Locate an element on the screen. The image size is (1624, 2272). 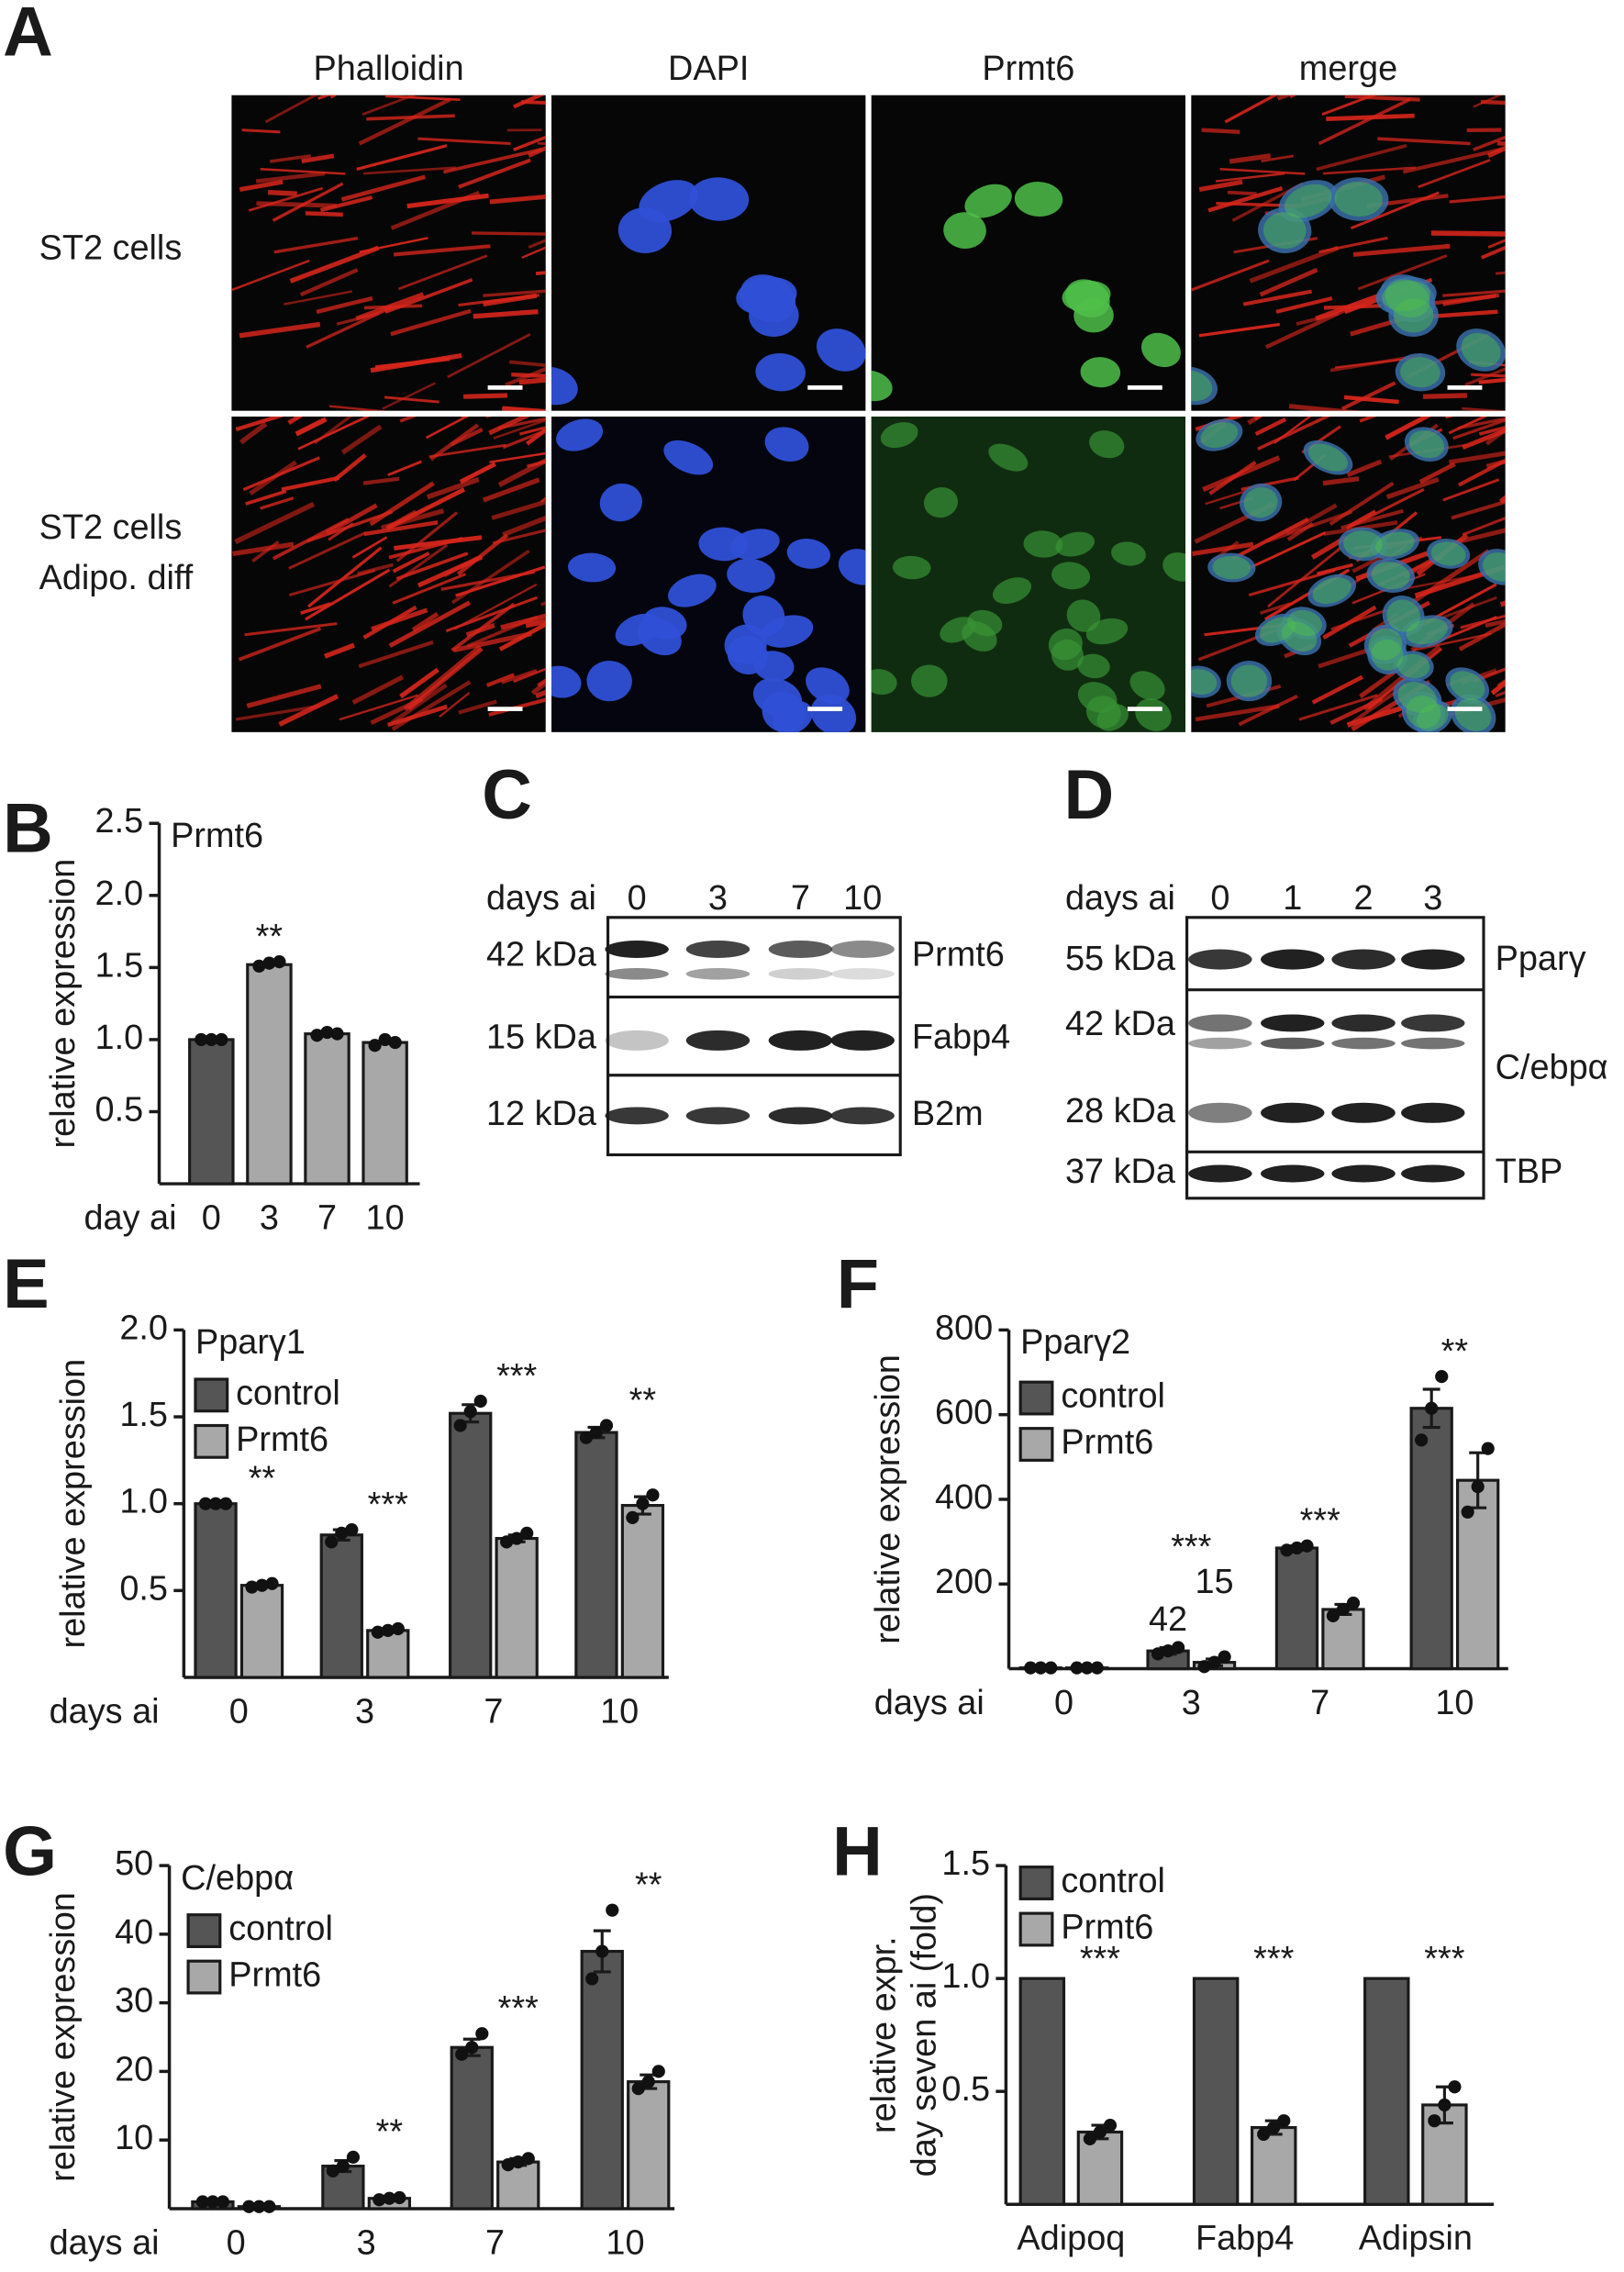
legend-label: Prmt6 is located at coordinates (1107, 1442).